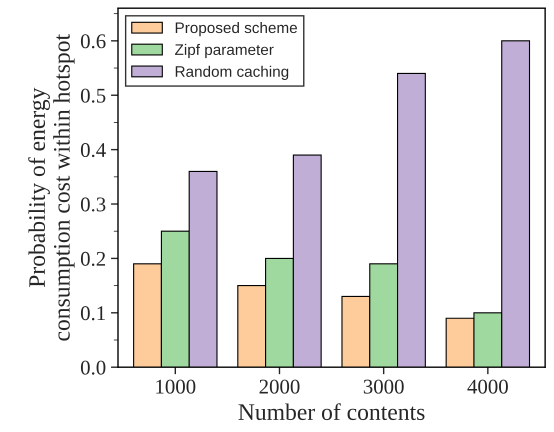 The image size is (554, 432). What do you see at coordinates (176, 387) in the screenshot?
I see `x-tick-label: 1000` at bounding box center [176, 387].